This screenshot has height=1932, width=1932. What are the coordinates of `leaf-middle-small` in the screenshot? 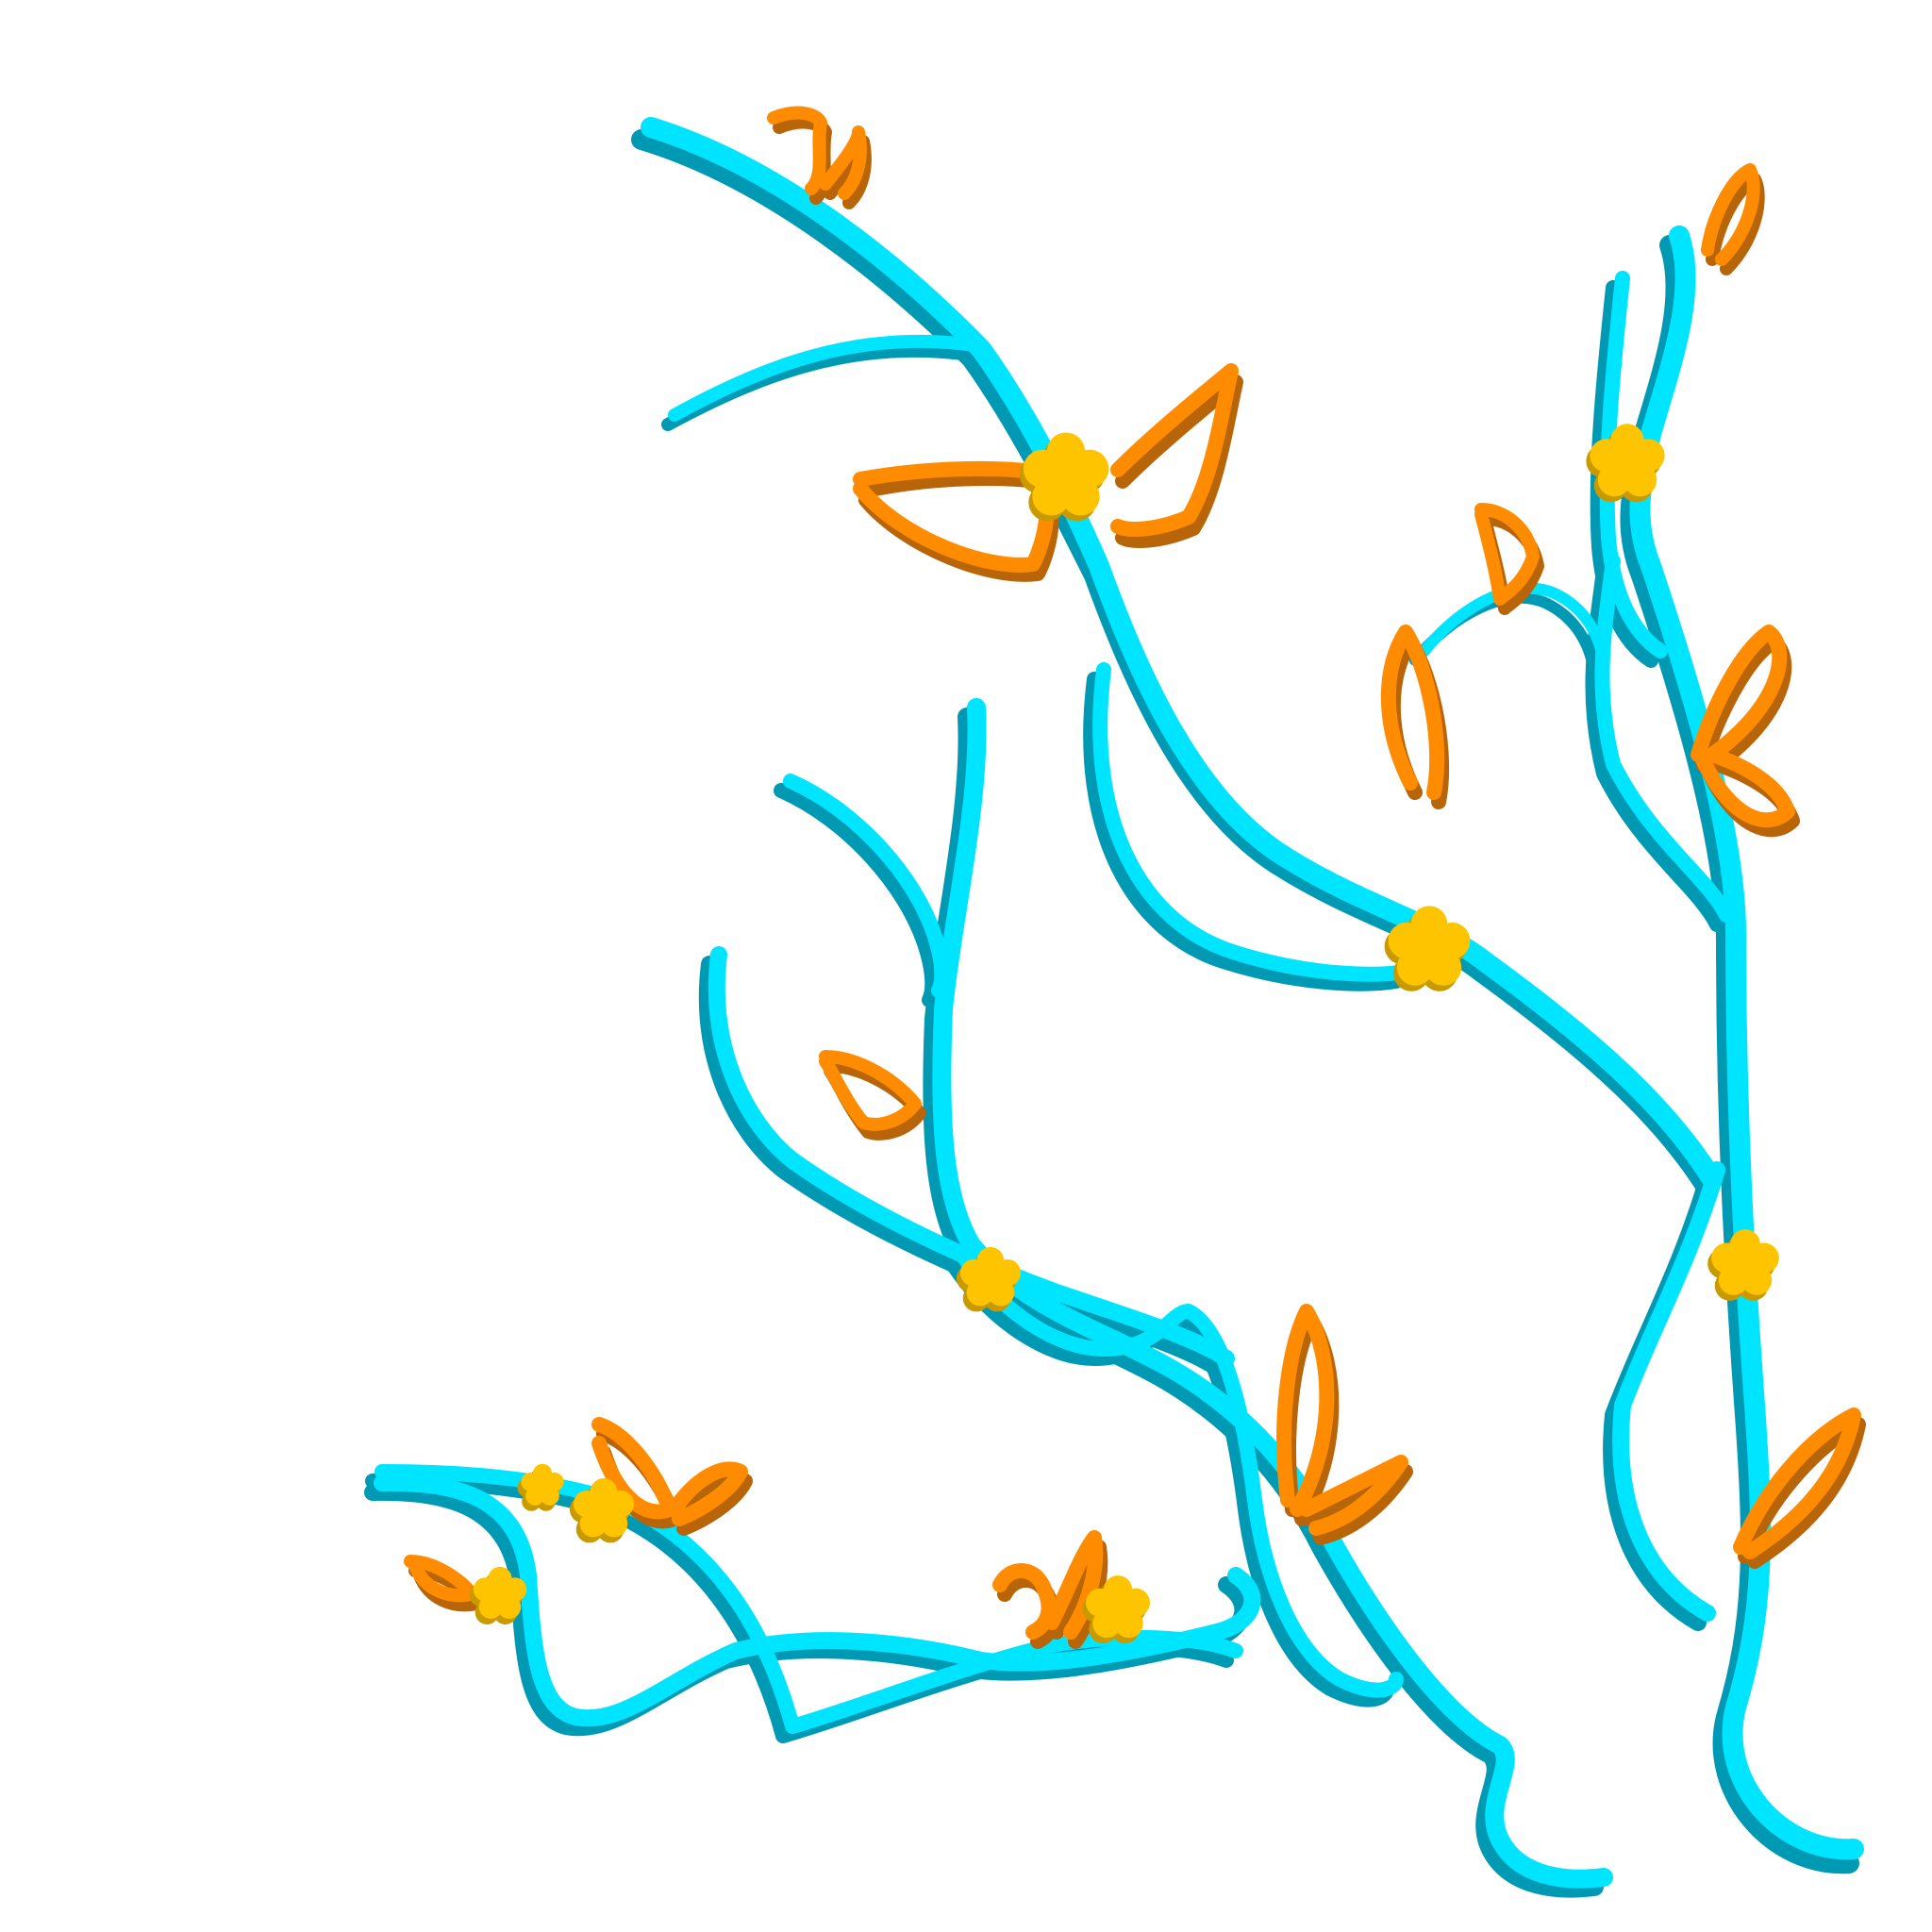 It's located at (871, 1091).